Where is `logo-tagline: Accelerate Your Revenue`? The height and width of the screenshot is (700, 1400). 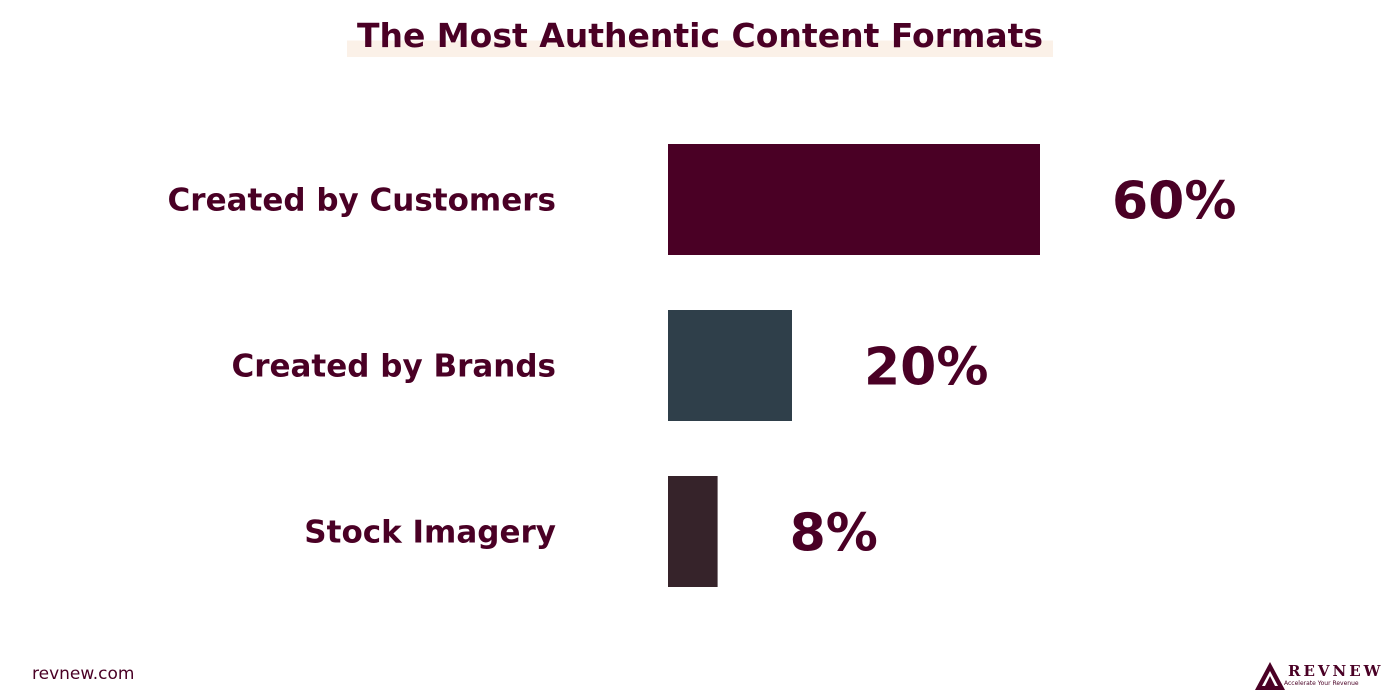
logo-tagline: Accelerate Your Revenue is located at coordinates (1321, 683).